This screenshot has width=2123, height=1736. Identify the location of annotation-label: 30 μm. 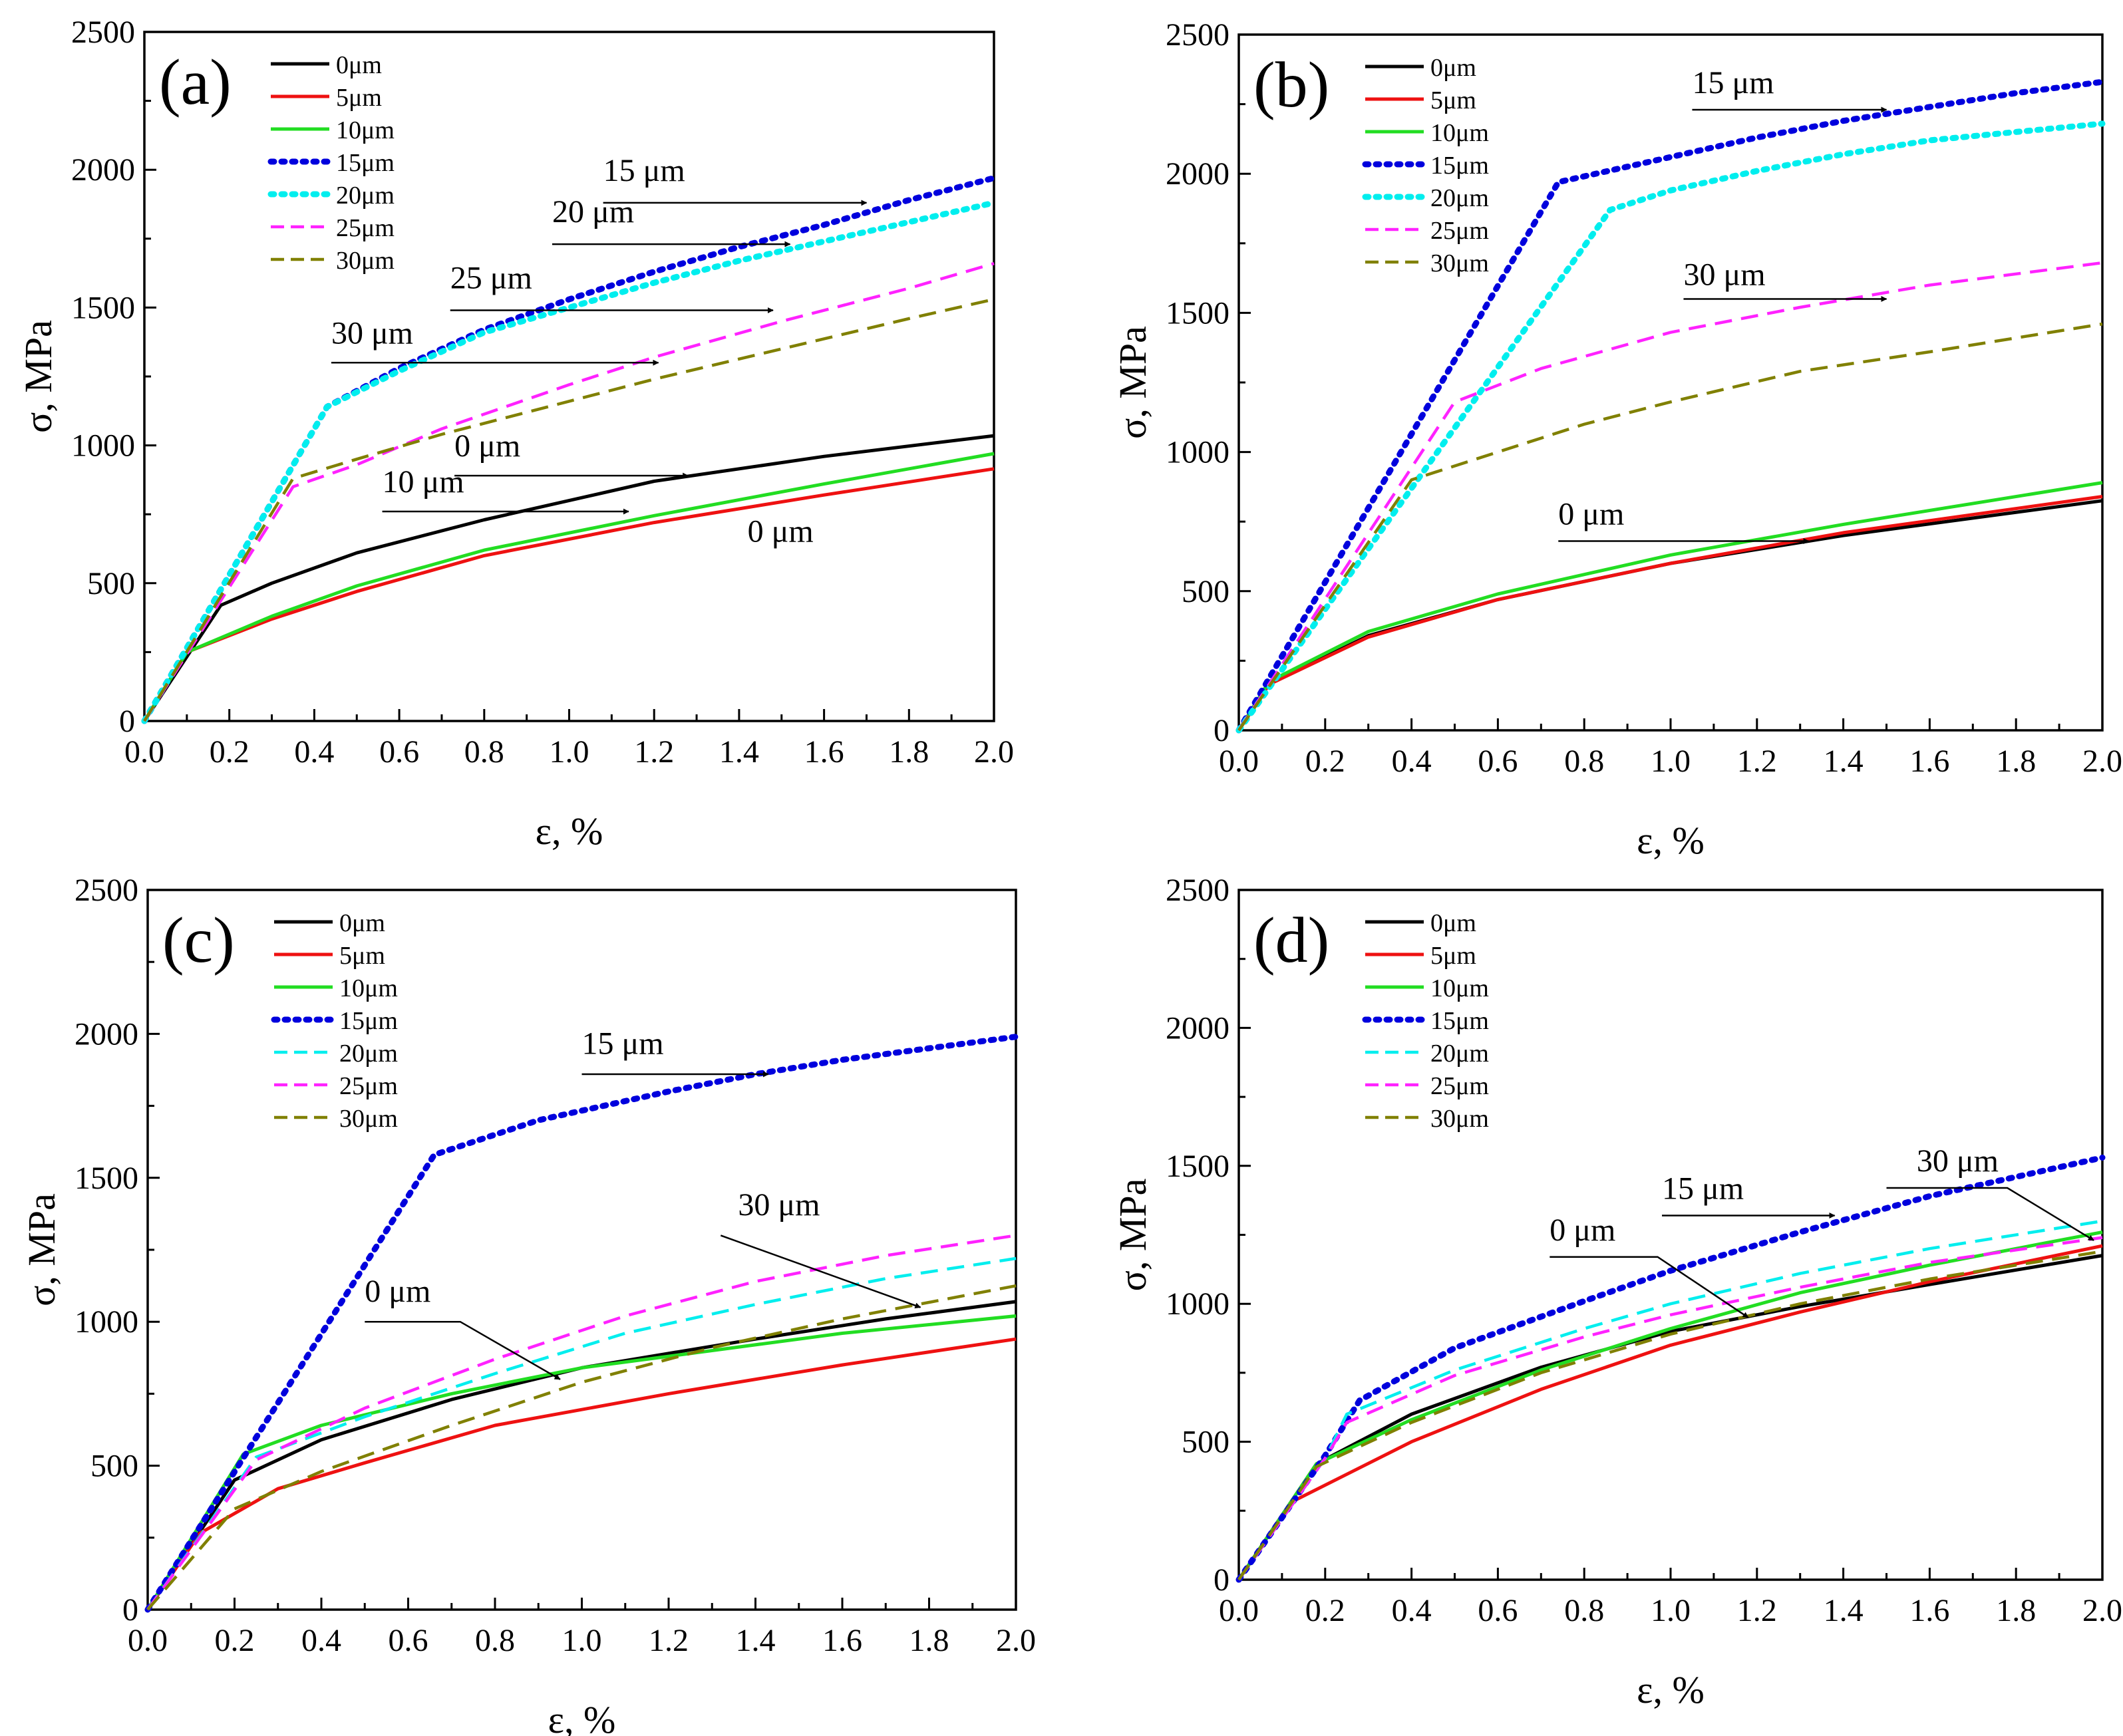
(372, 333).